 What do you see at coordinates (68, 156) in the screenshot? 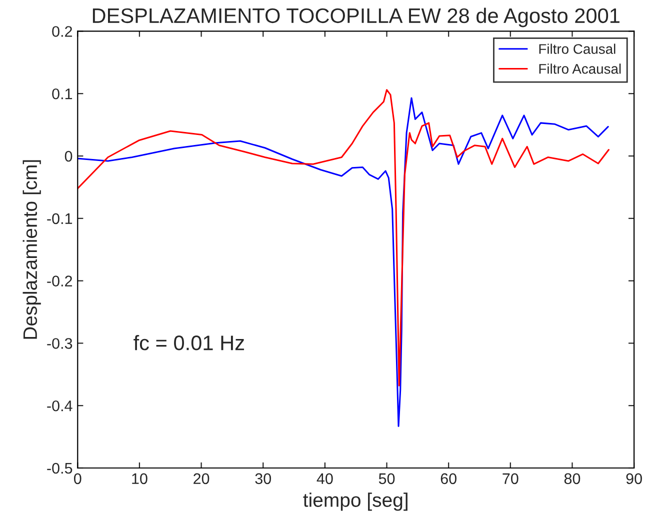
I see `y-tick-label: 0` at bounding box center [68, 156].